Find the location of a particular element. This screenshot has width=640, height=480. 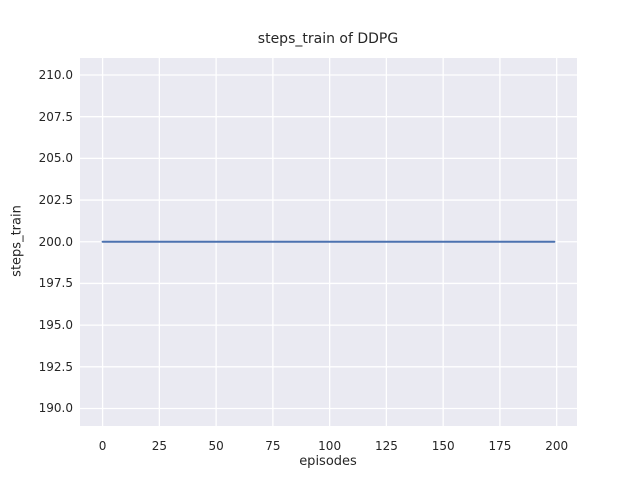

chart-title: steps_train of DDPG is located at coordinates (328, 39).